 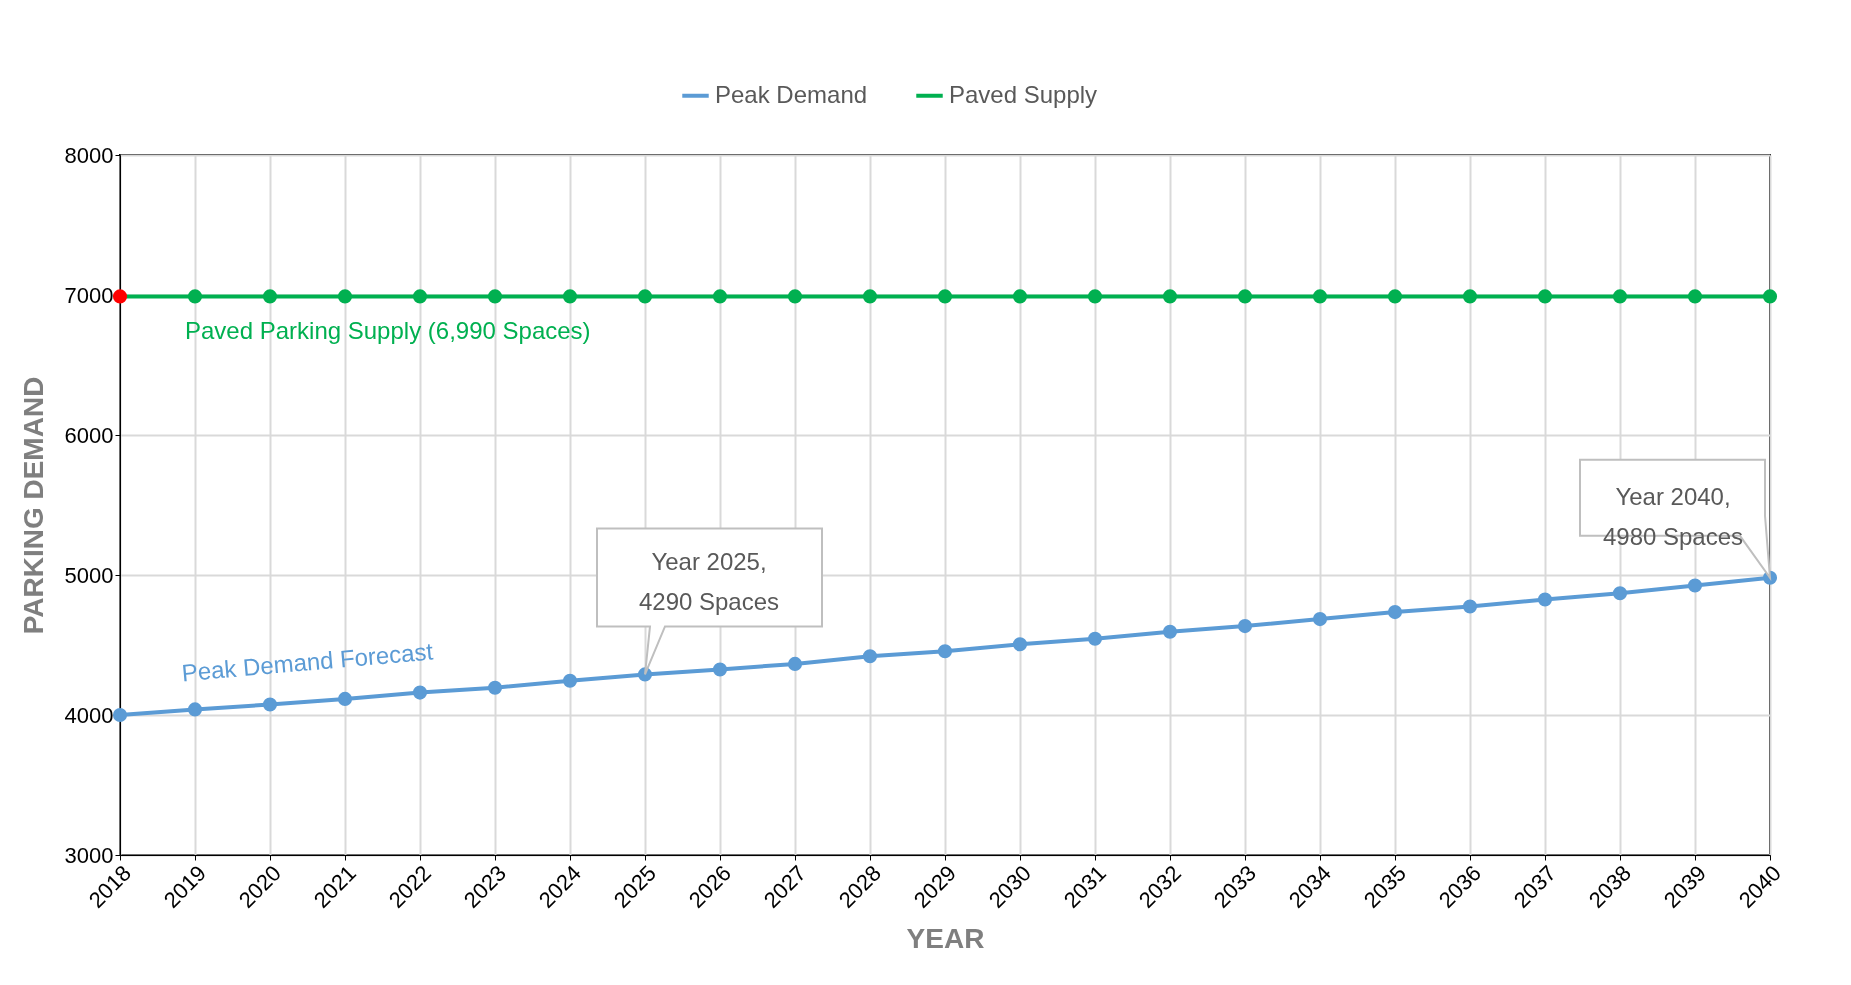 What do you see at coordinates (791, 94) in the screenshot?
I see `legend-label: Peak Demand` at bounding box center [791, 94].